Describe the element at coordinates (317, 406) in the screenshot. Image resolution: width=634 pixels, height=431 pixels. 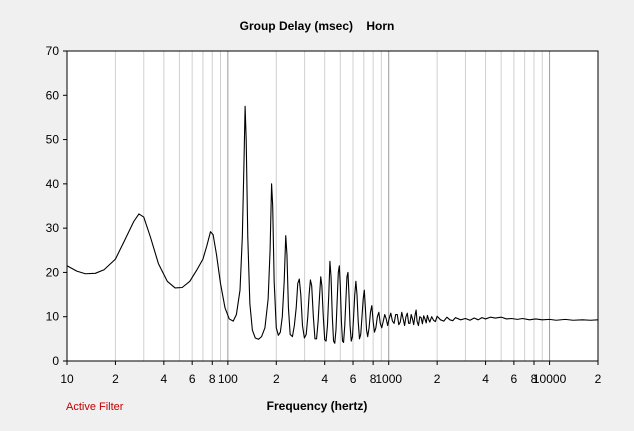
I see `x-axis-label: Frequency (hertz)` at that location.